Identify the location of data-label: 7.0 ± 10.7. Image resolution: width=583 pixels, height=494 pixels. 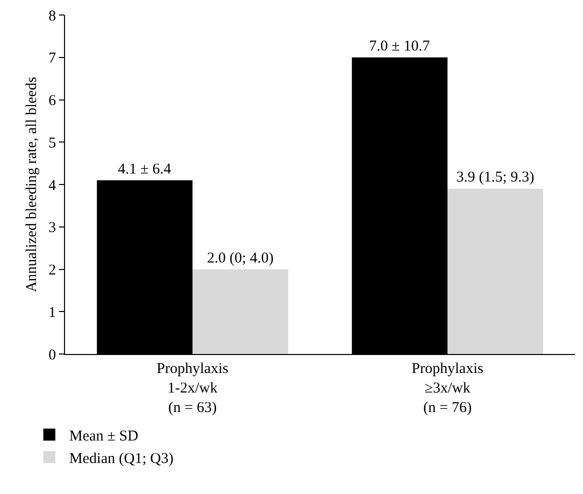
(399, 46).